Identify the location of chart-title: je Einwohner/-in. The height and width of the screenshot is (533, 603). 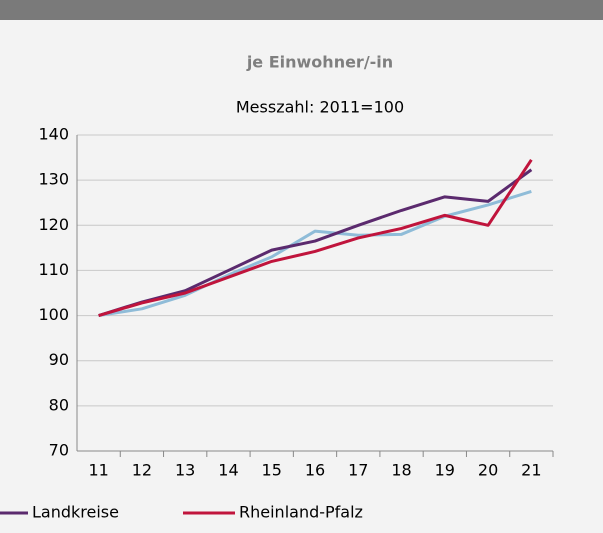
(319, 62).